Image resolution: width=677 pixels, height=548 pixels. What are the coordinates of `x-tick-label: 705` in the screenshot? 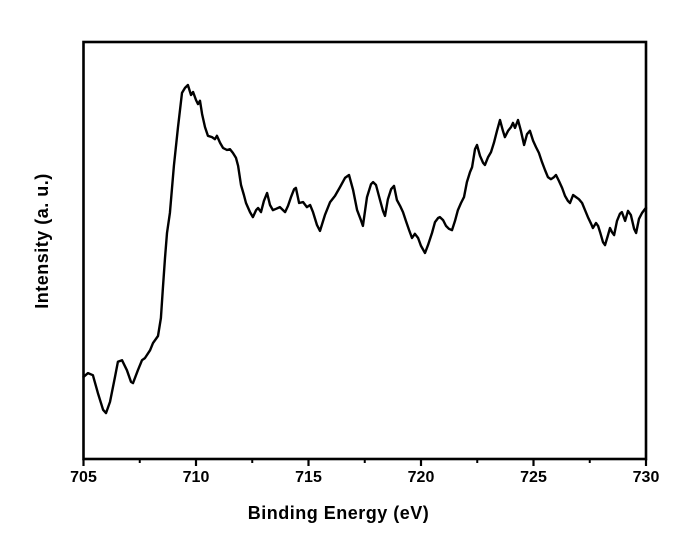 It's located at (83, 477).